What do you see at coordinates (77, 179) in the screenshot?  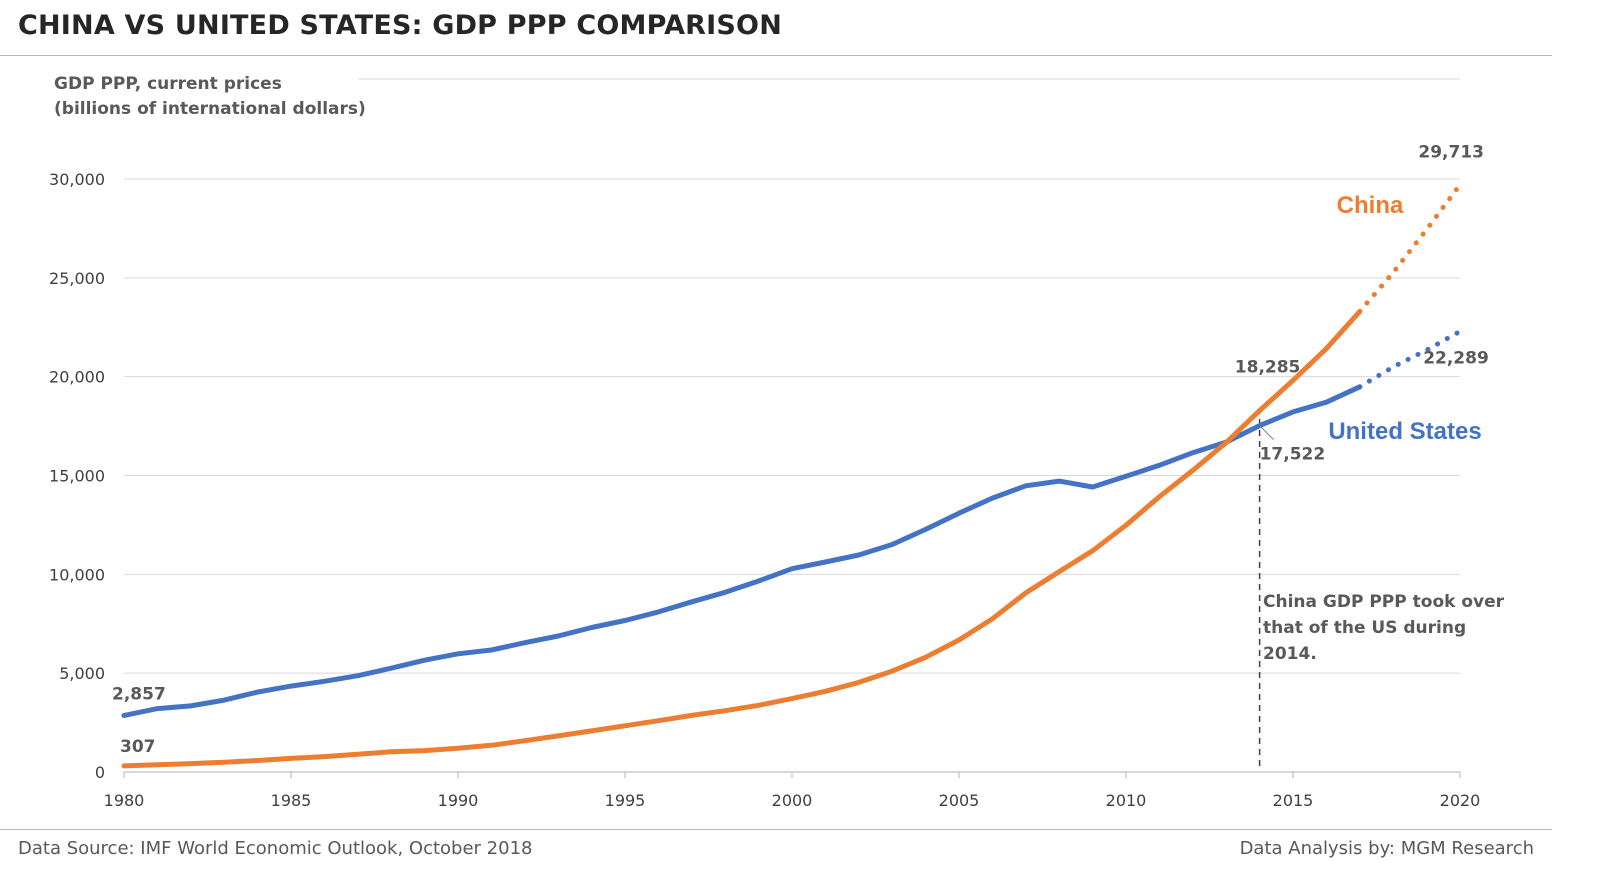 I see `y-tick-label: 30,000` at bounding box center [77, 179].